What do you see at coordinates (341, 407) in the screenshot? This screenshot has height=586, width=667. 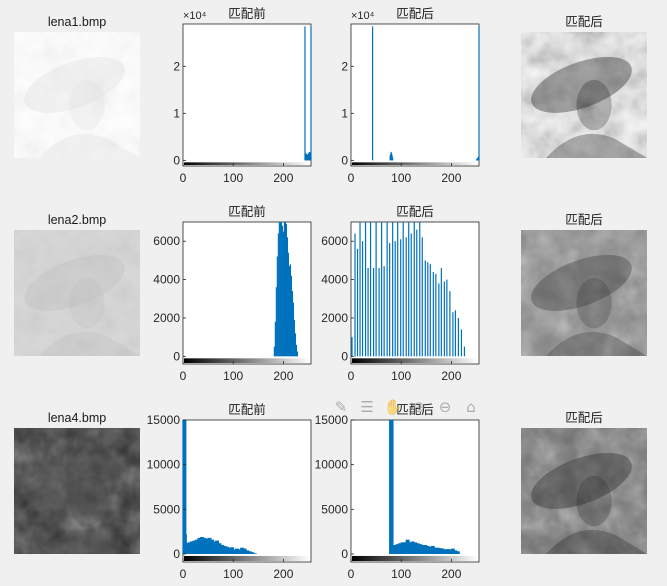 I see `brush-icon: ✎` at bounding box center [341, 407].